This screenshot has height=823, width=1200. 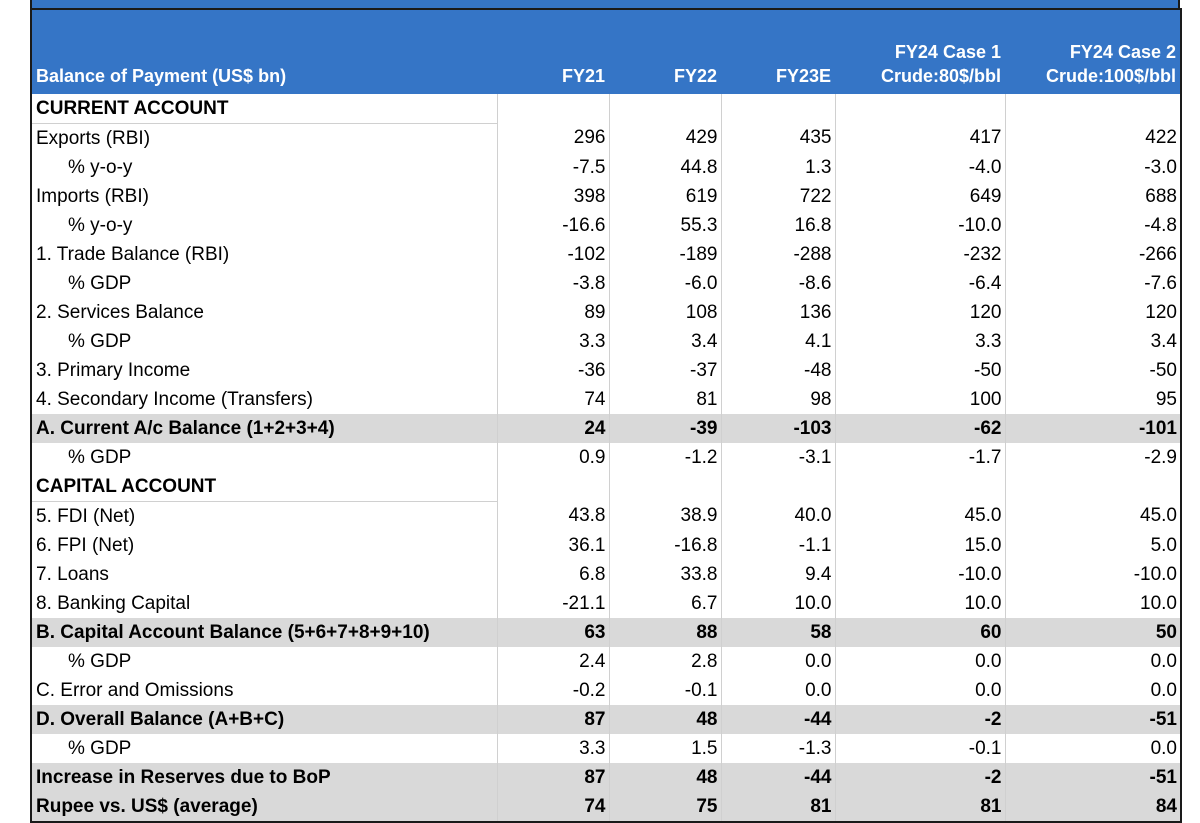 What do you see at coordinates (552, 370) in the screenshot?
I see `cell-fy21: -36` at bounding box center [552, 370].